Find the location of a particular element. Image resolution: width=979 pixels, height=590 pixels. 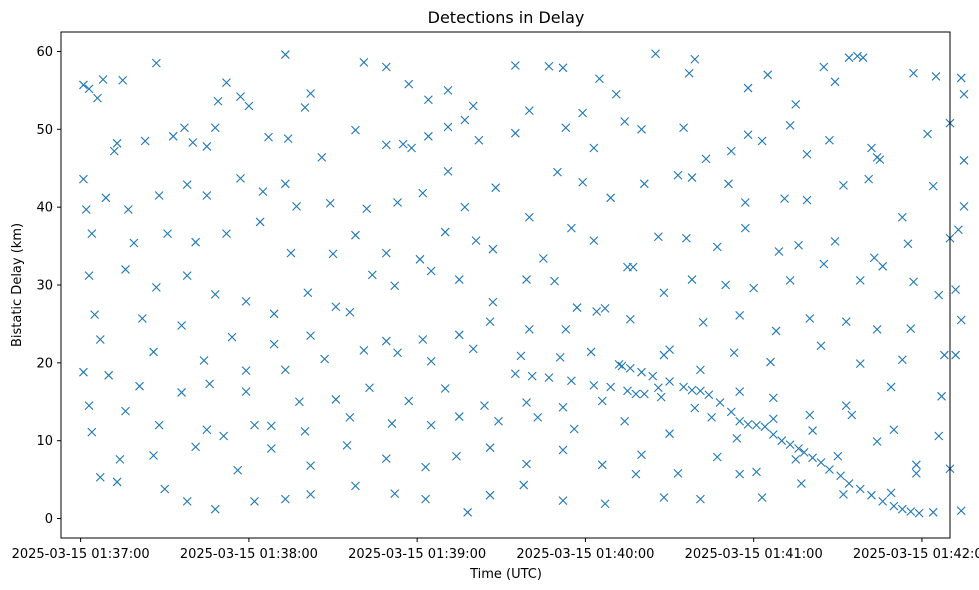

x-tick-label: 2025-03-15 01:37:00 is located at coordinates (81, 554).